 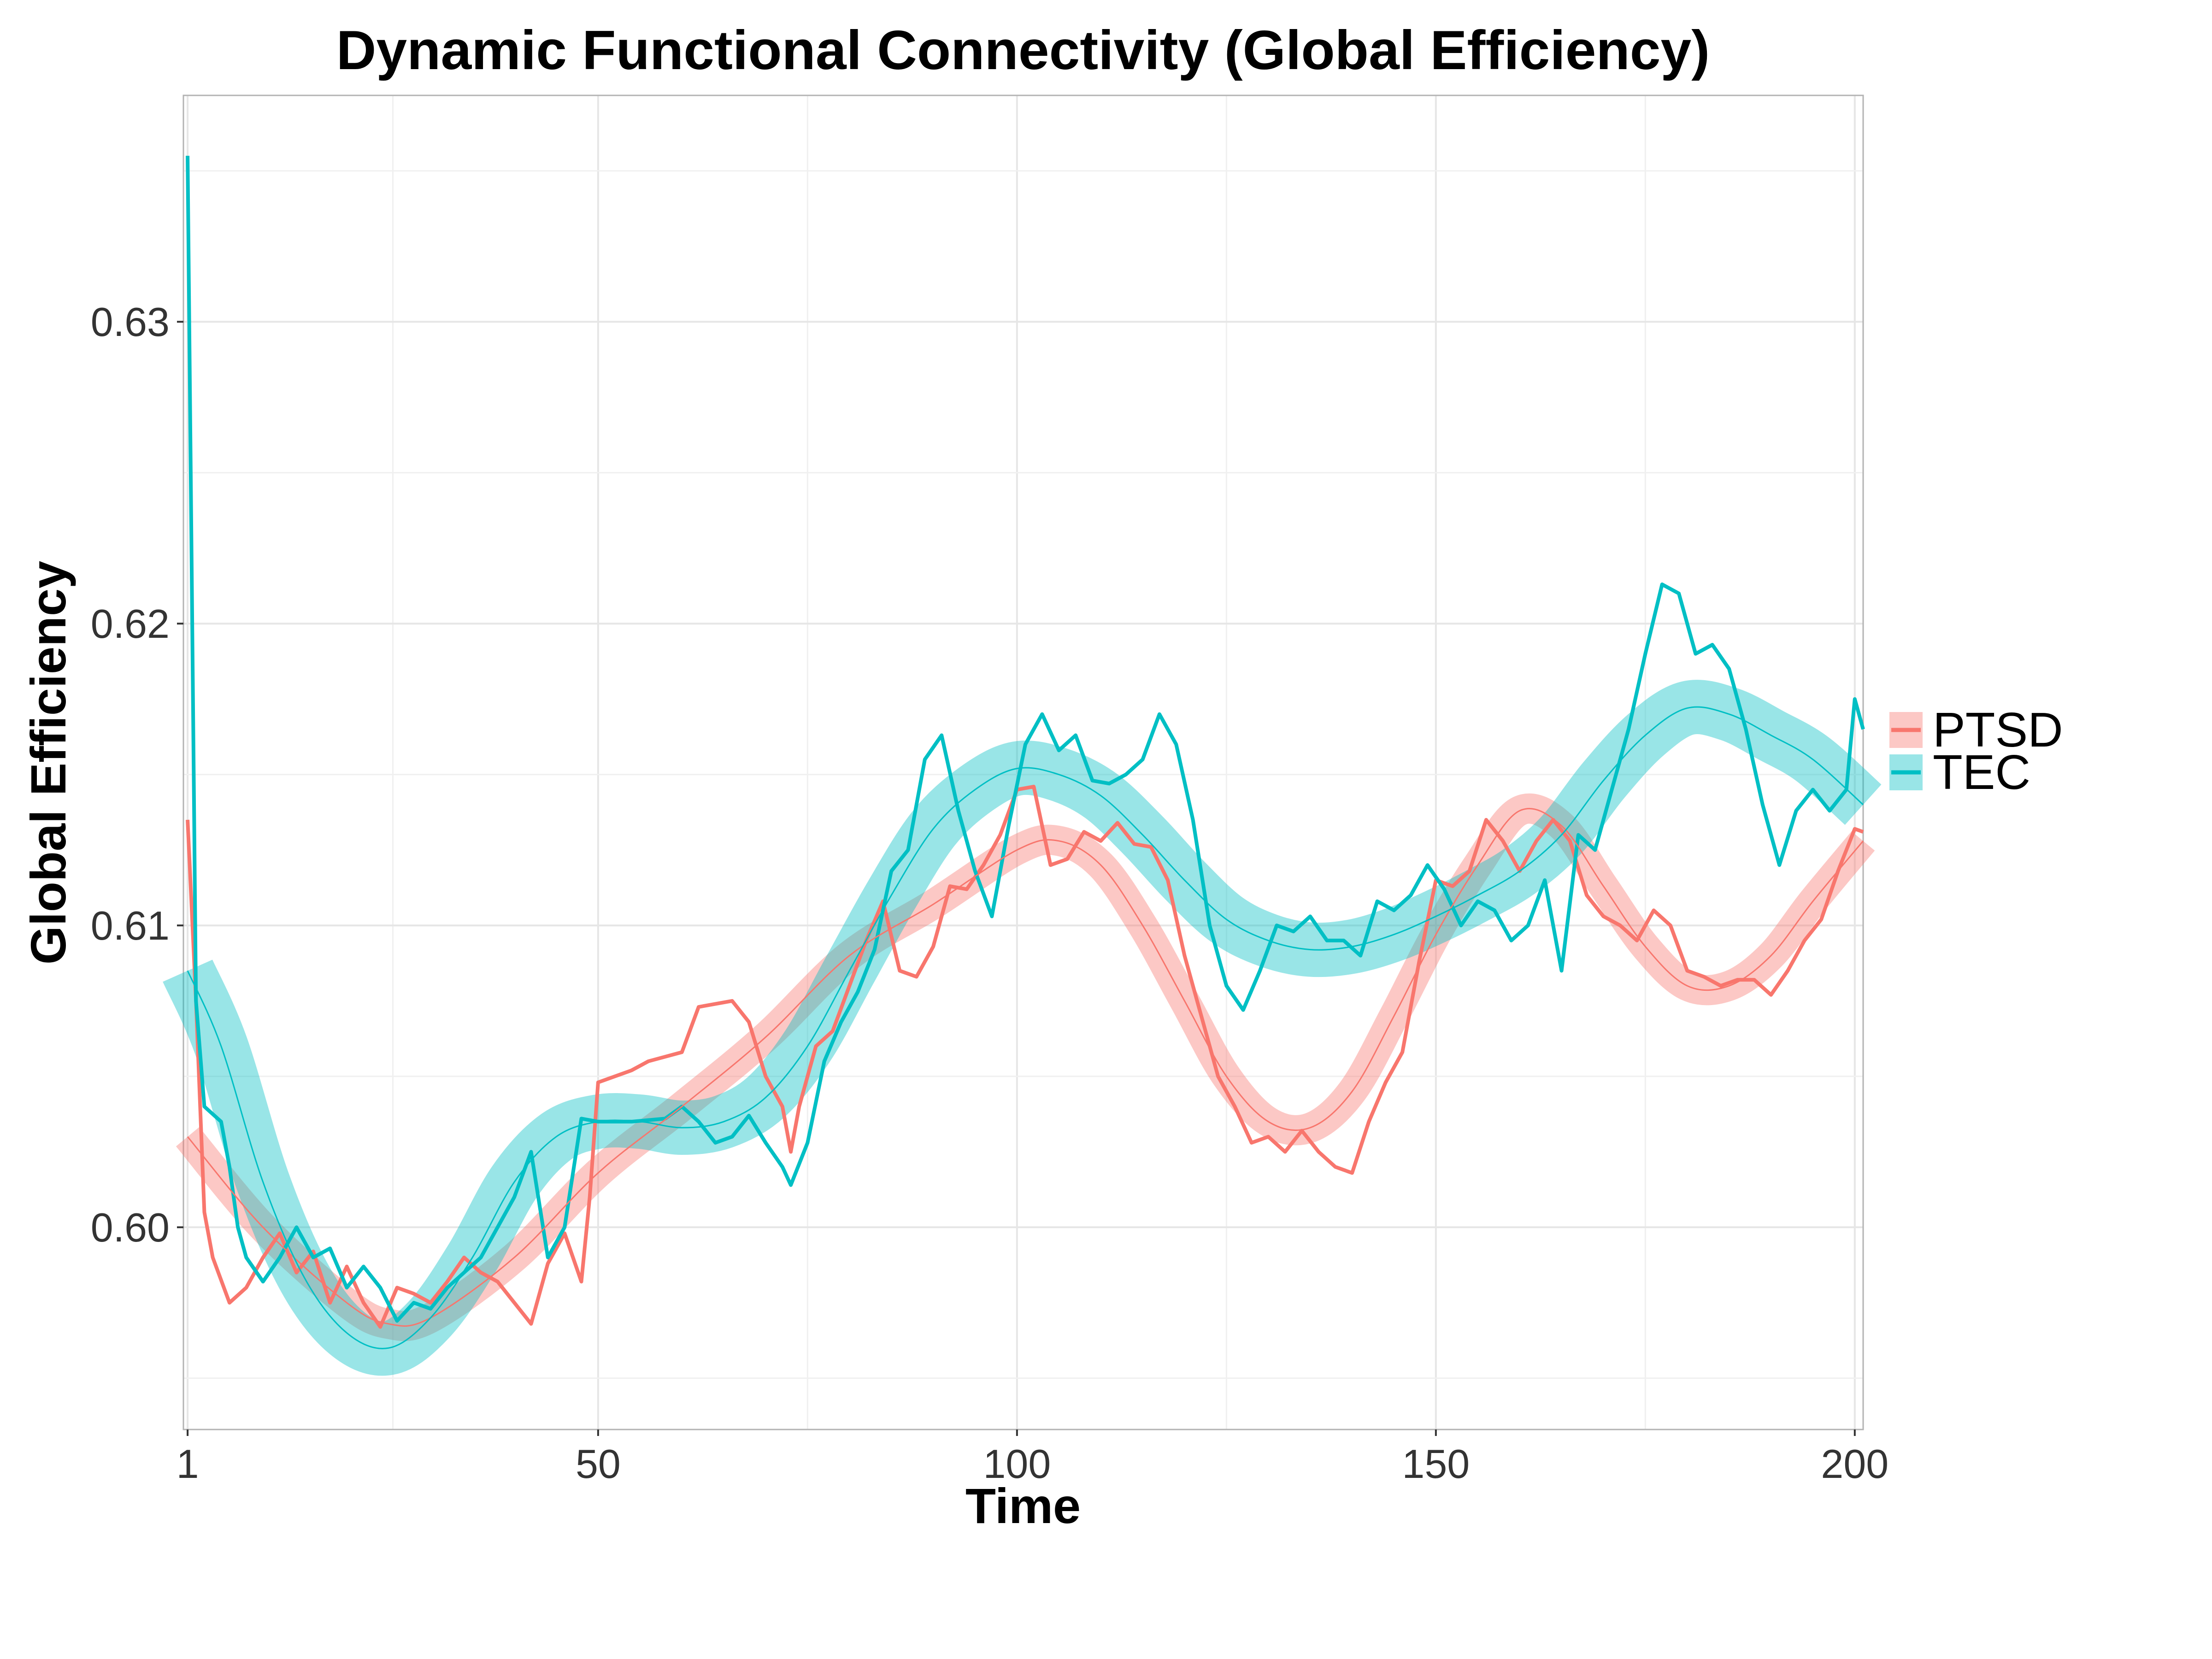 I want to click on x-tick-label: 1, so click(x=187, y=1464).